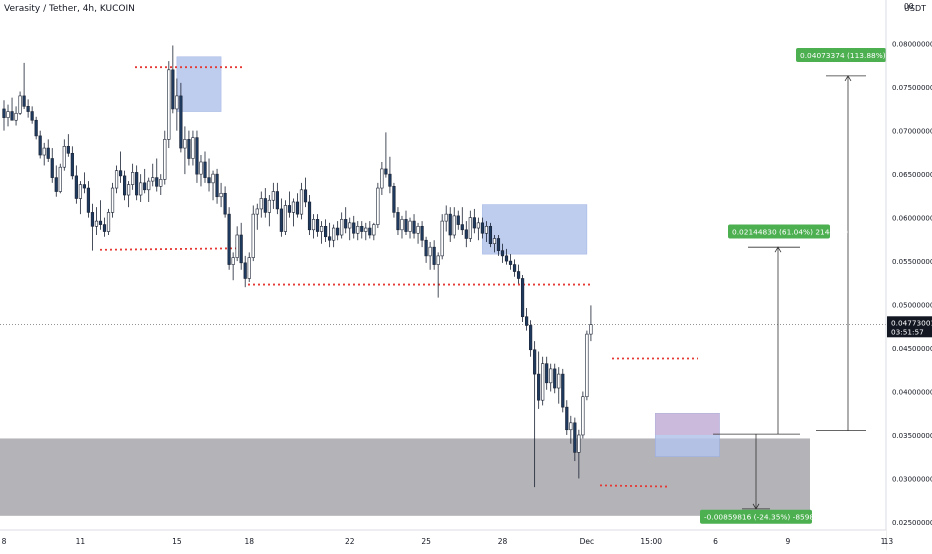 This screenshot has height=554, width=932. What do you see at coordinates (426, 541) in the screenshot?
I see `x-tick-label: 25` at bounding box center [426, 541].